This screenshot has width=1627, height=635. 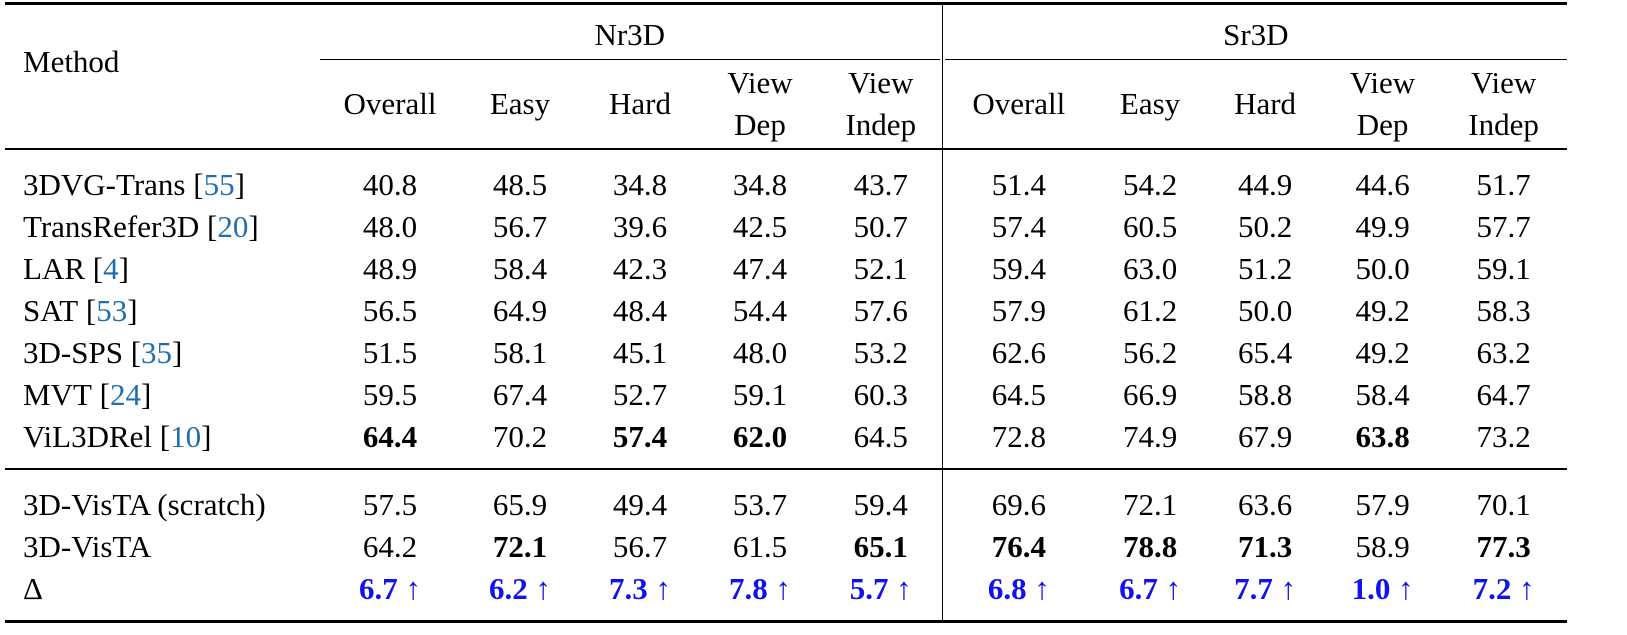 What do you see at coordinates (1265, 310) in the screenshot?
I see `value-cell: 50.0` at bounding box center [1265, 310].